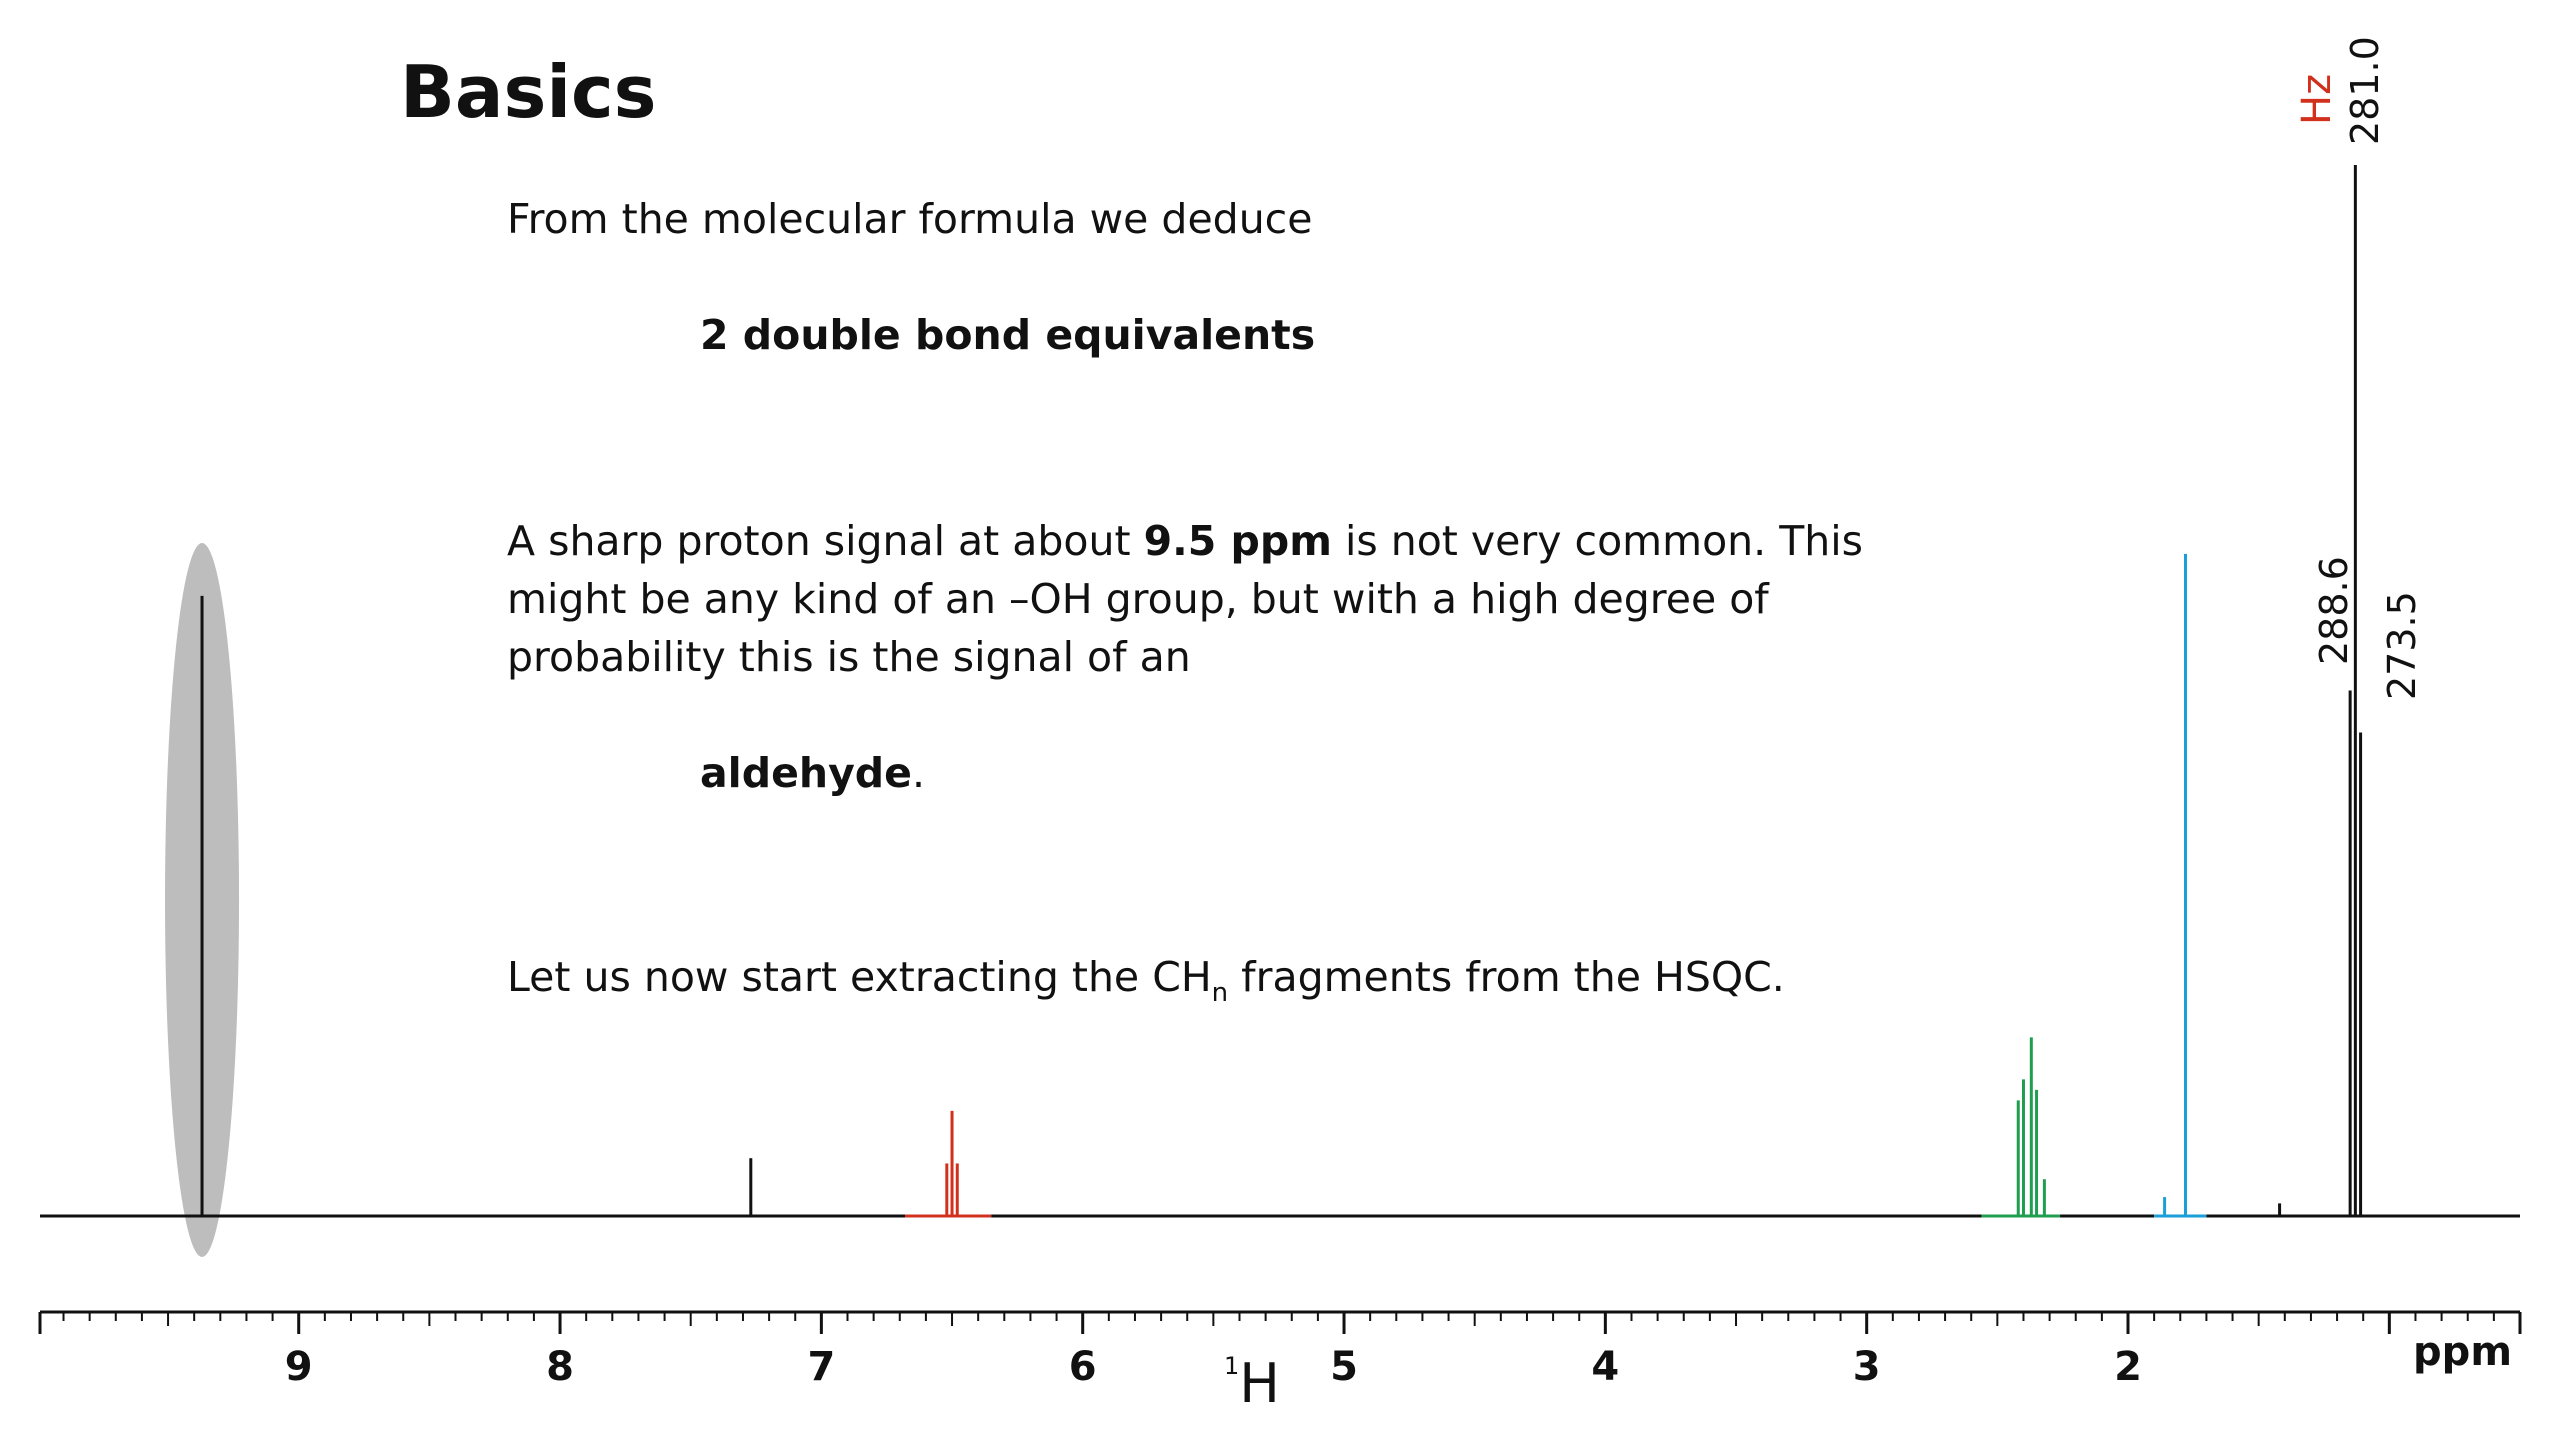 This screenshot has width=2560, height=1440. What do you see at coordinates (1231, 1366) in the screenshot?
I see `nucleus-mass: 1` at bounding box center [1231, 1366].